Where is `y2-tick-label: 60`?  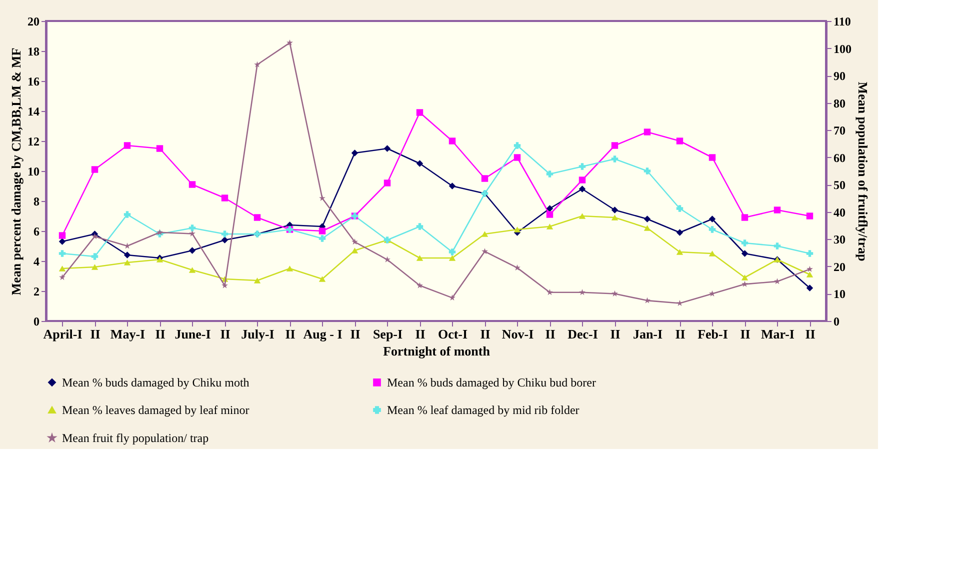 y2-tick-label: 60 is located at coordinates (840, 157).